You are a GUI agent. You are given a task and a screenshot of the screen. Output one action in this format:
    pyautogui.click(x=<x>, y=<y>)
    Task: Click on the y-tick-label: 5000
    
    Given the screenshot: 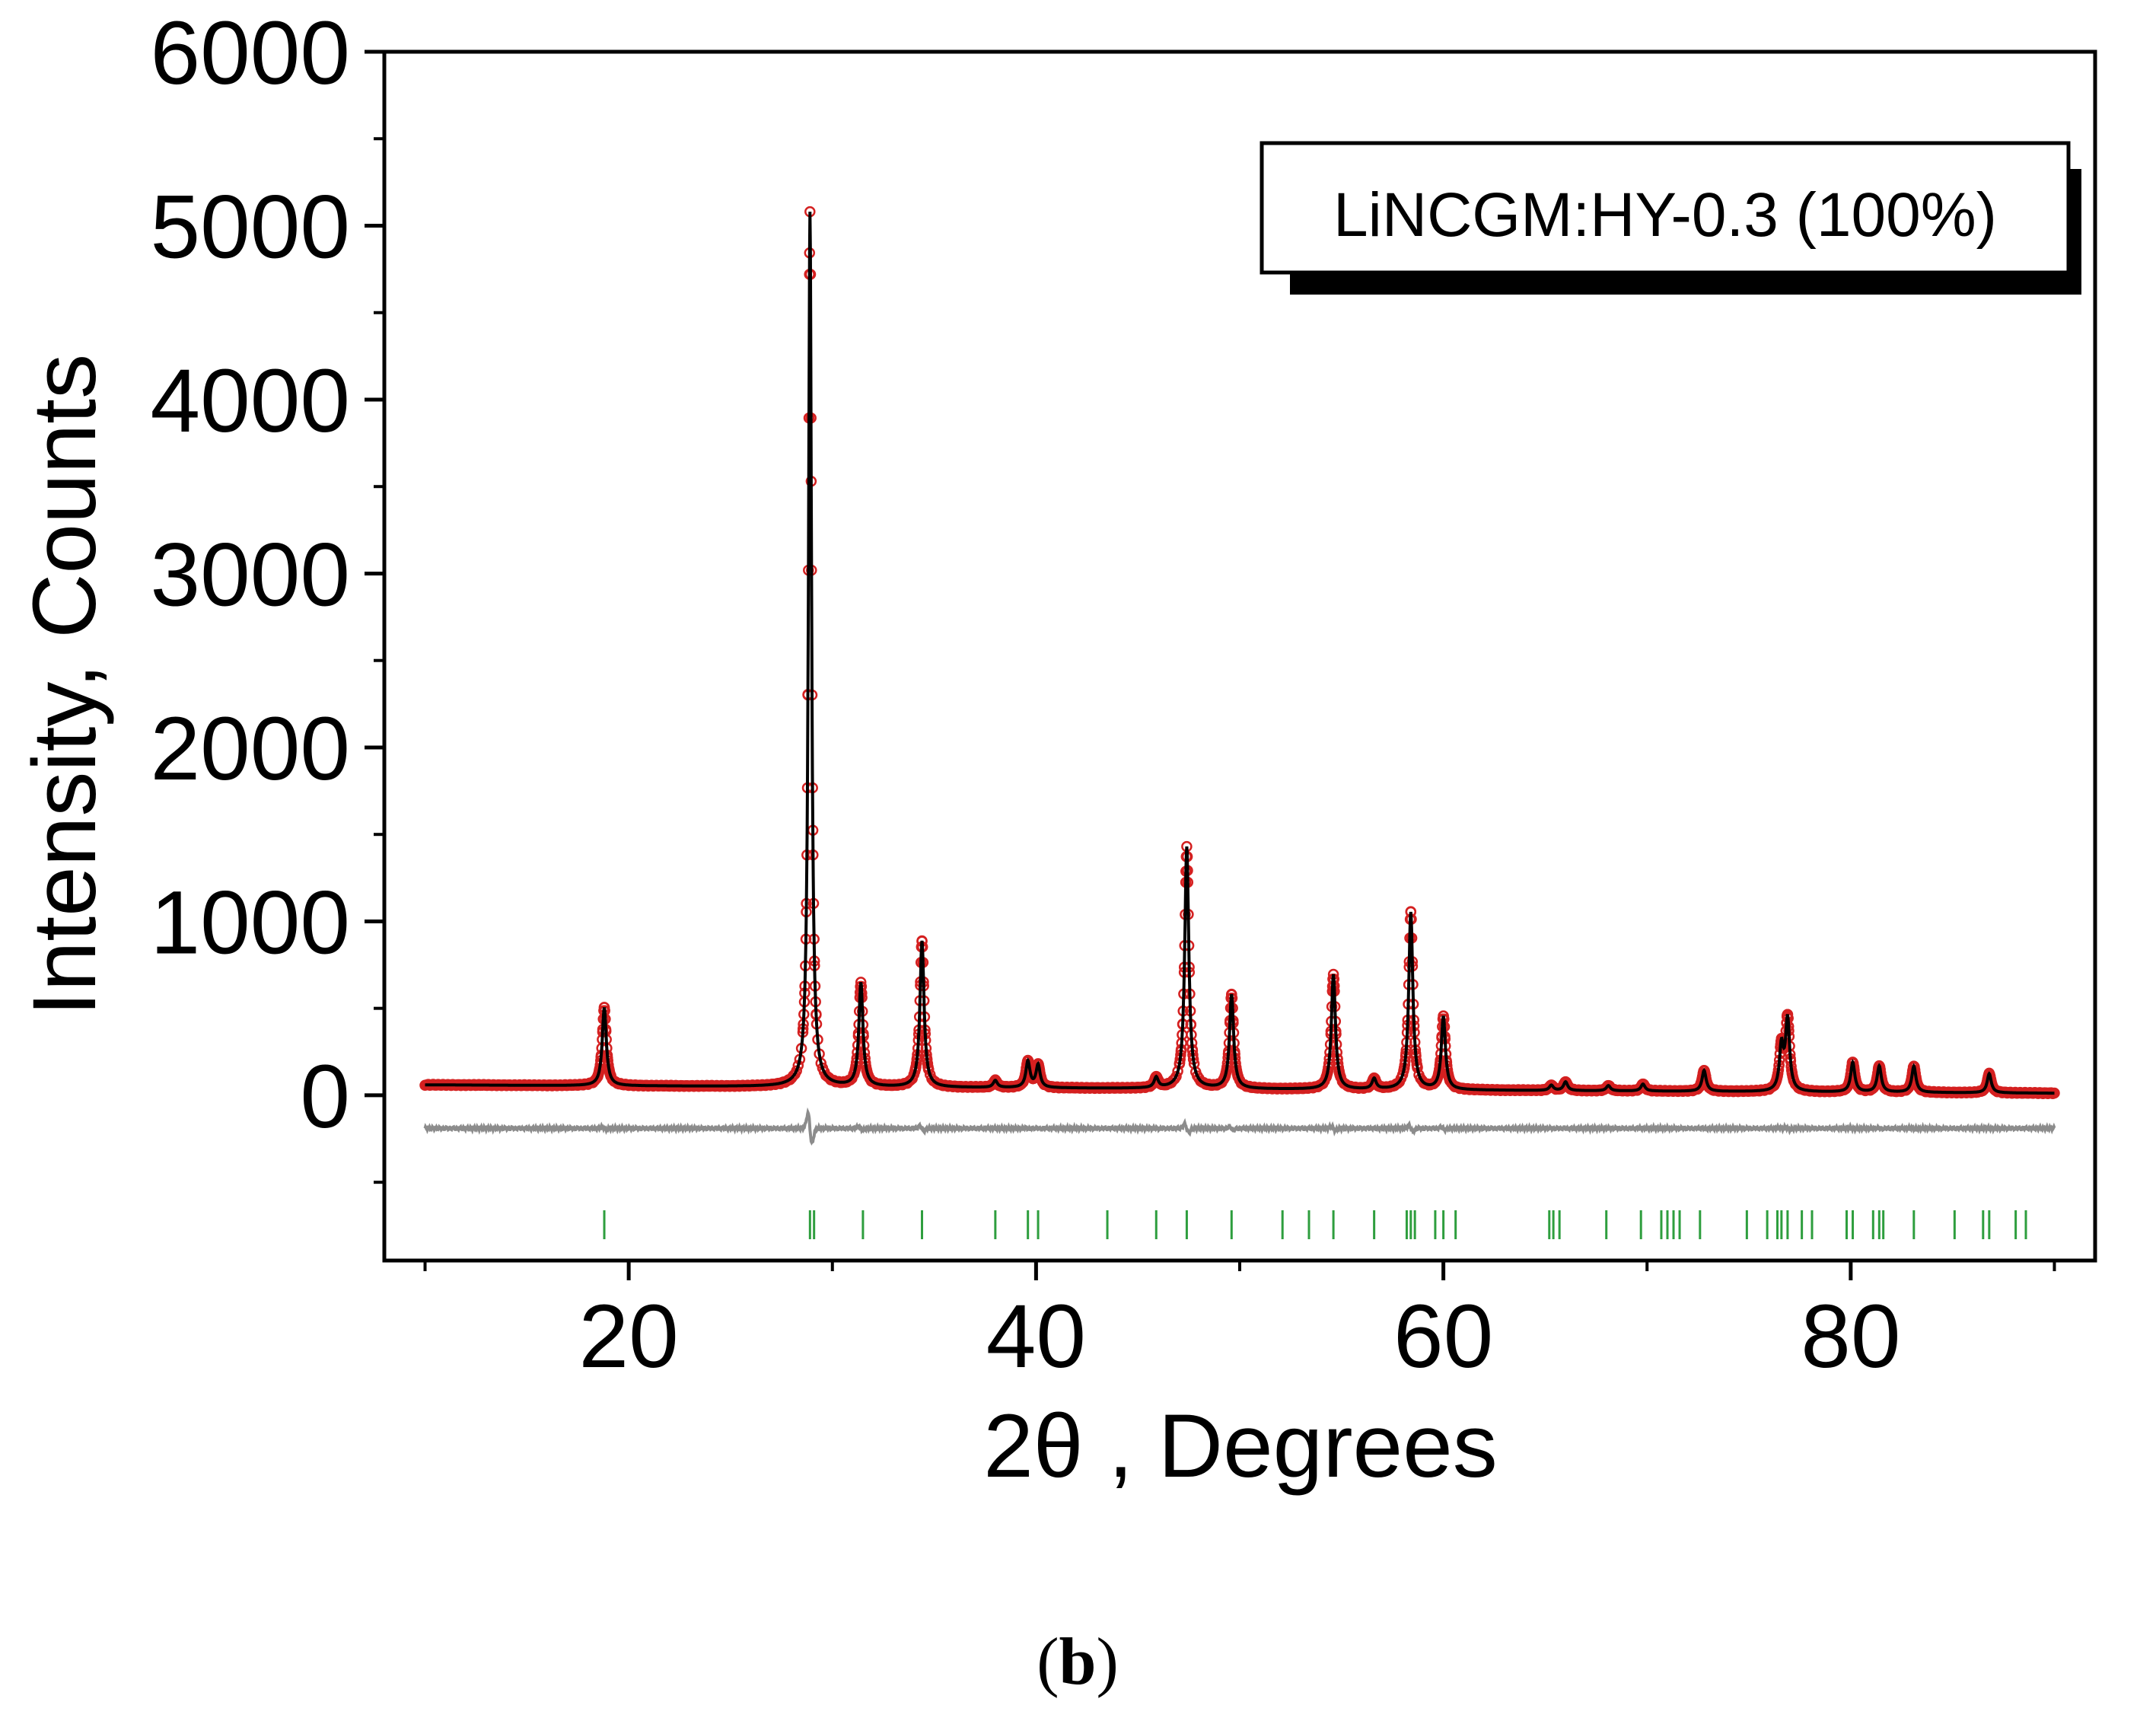 What is the action you would take?
    pyautogui.click(x=250, y=227)
    